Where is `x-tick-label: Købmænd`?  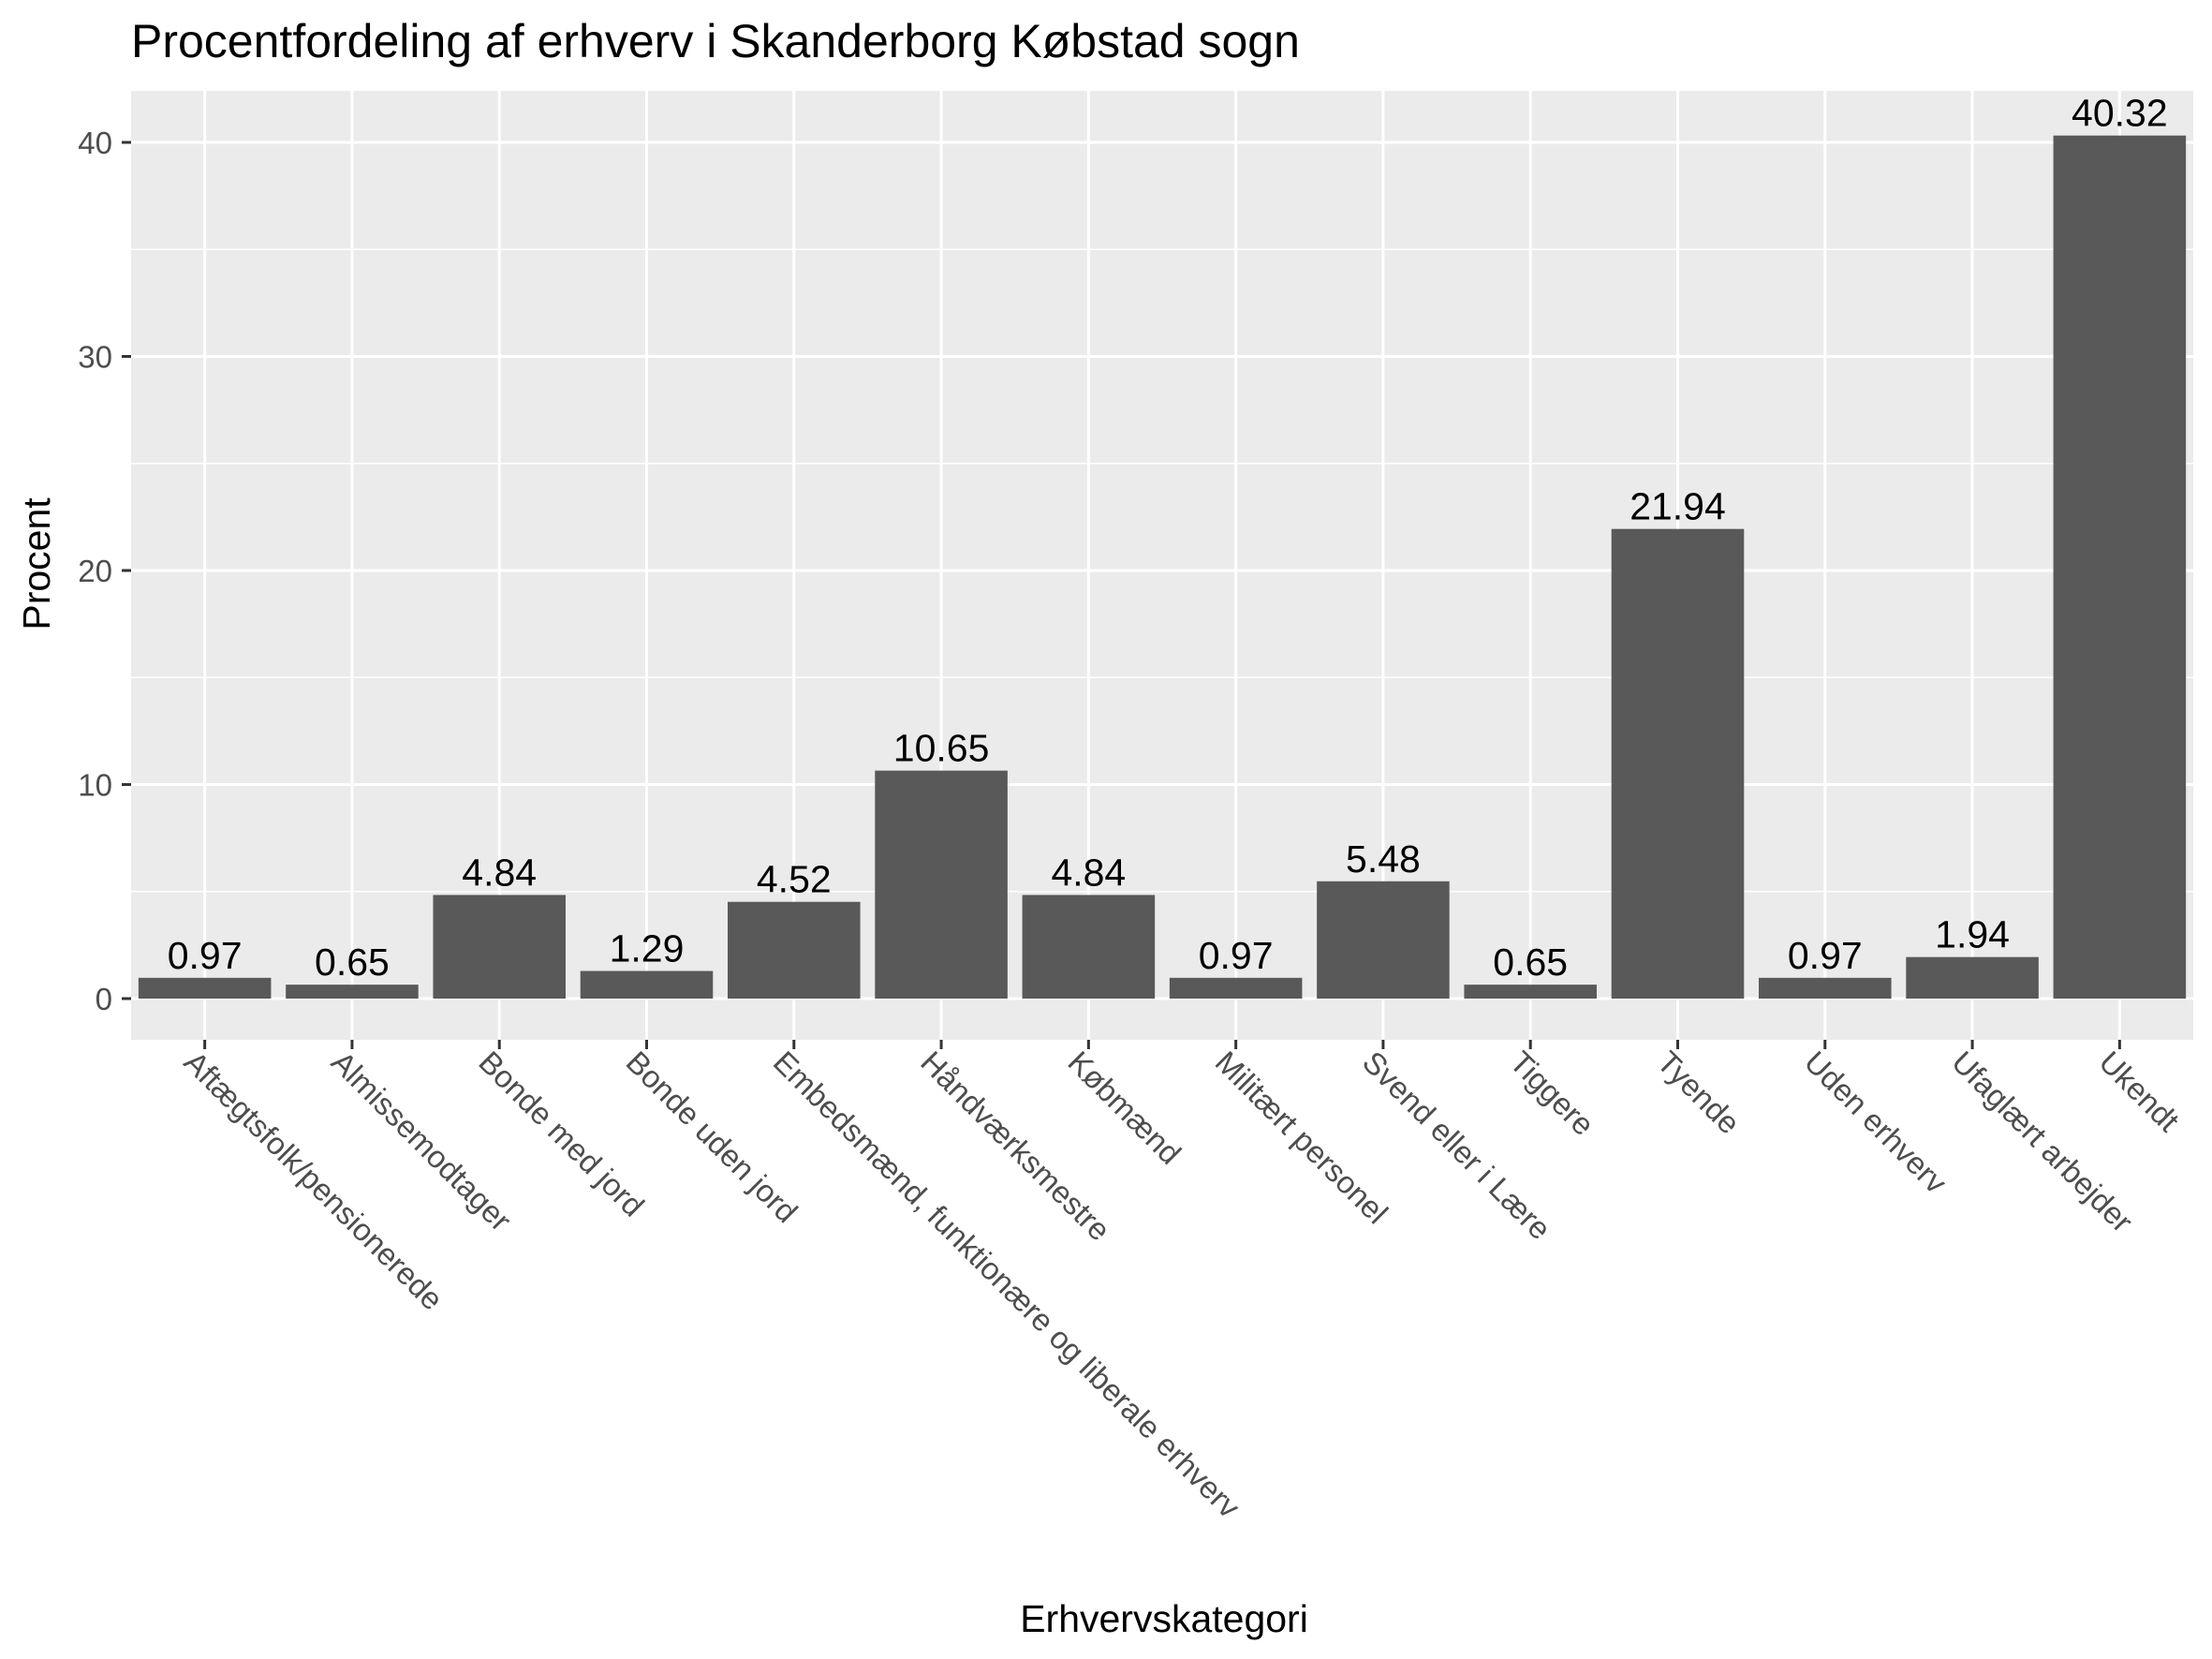
x-tick-label: Købmænd is located at coordinates (1124, 1108).